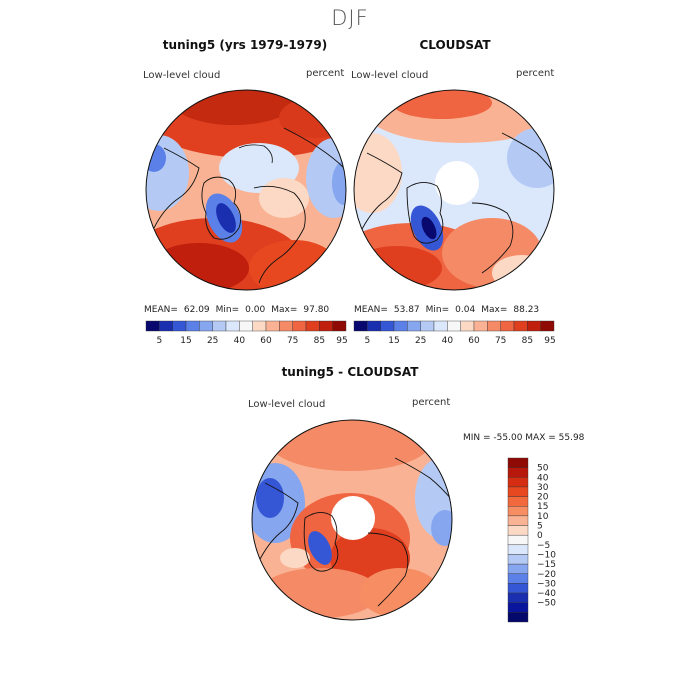 The image size is (700, 700). What do you see at coordinates (237, 310) in the screenshot?
I see `model-stats: MEAN= 62.09 Min= 0.00 Max= 97.80` at bounding box center [237, 310].